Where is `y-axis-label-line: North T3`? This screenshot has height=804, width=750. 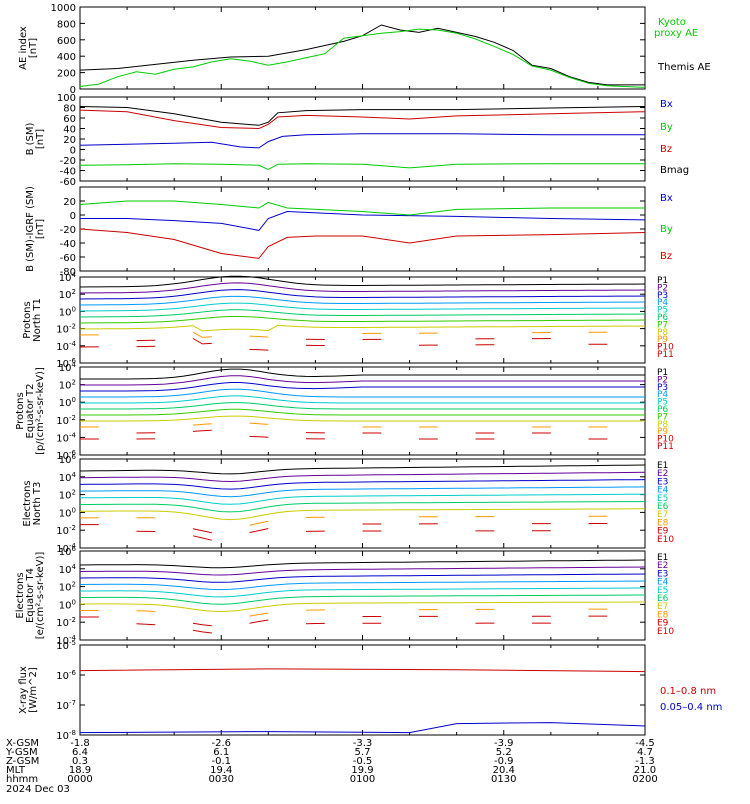 y-axis-label-line: North T3 is located at coordinates (37, 504).